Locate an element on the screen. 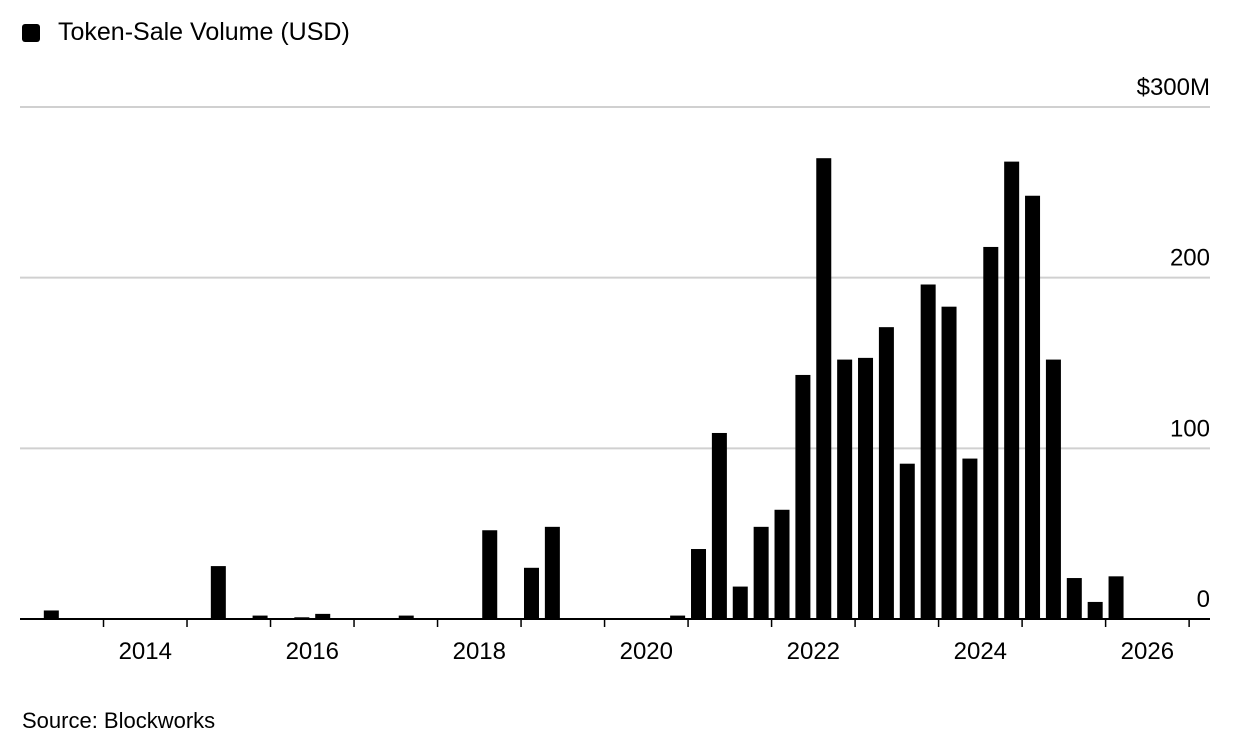 The image size is (1248, 746). y-tick-label: $300M is located at coordinates (1173, 87).